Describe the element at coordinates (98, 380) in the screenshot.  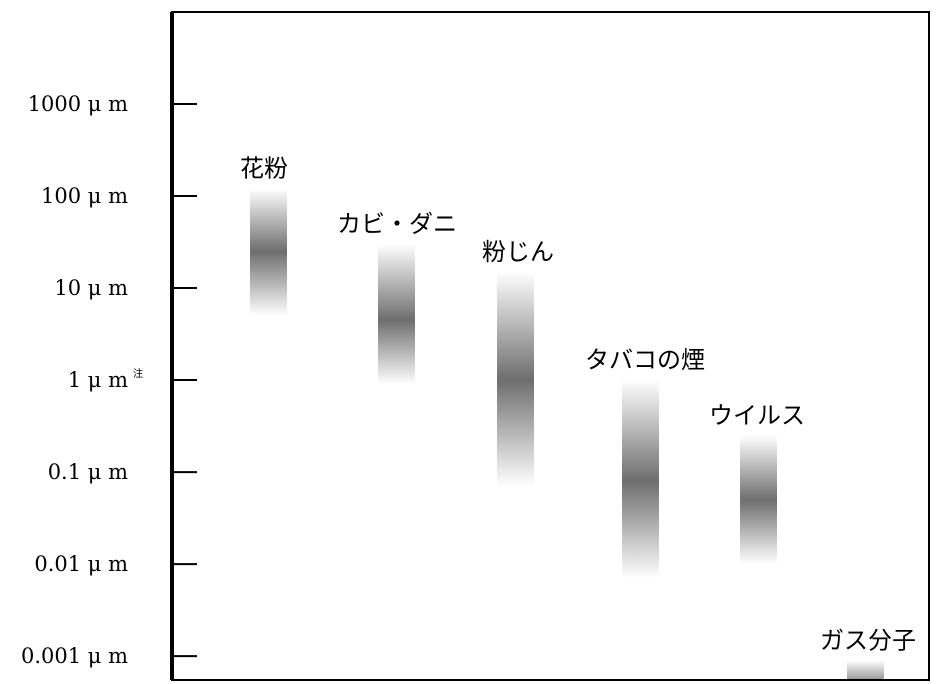
I see `y-tick-label: 1 μ m` at that location.